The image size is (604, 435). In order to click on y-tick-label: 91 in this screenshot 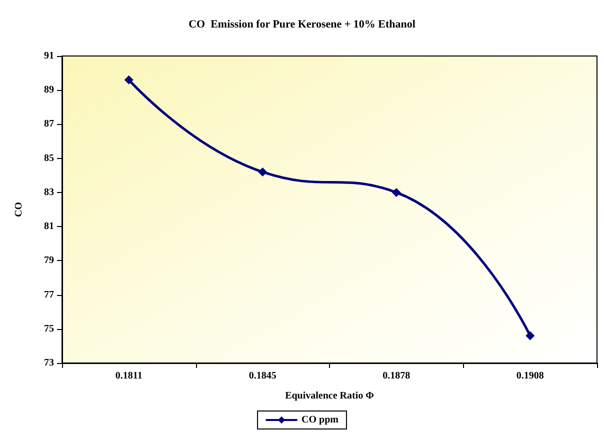, I will do `click(49, 56)`.